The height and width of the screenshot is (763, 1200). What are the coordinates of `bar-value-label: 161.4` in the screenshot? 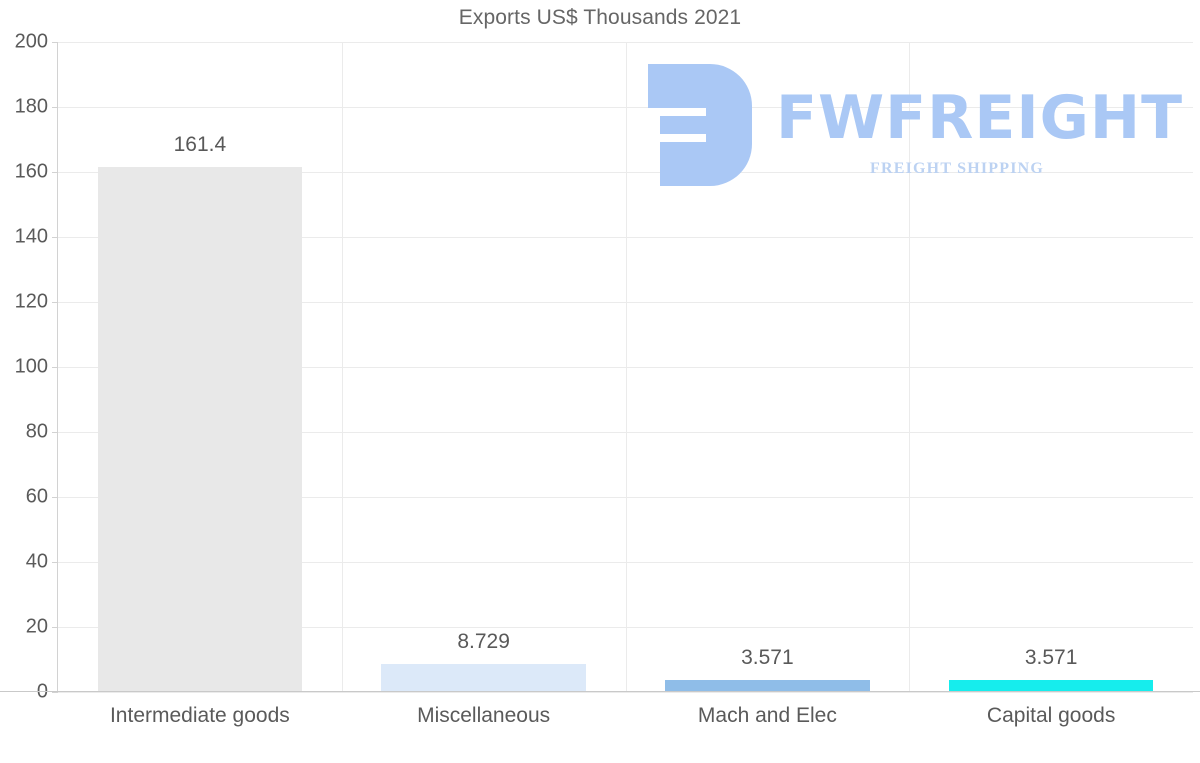 It's located at (200, 145).